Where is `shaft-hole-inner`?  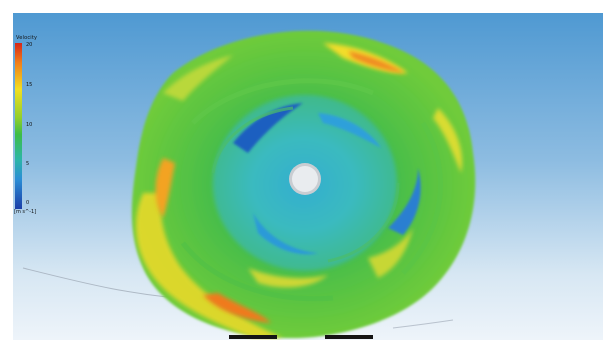
shaft-hole-inner is located at coordinates (305, 179).